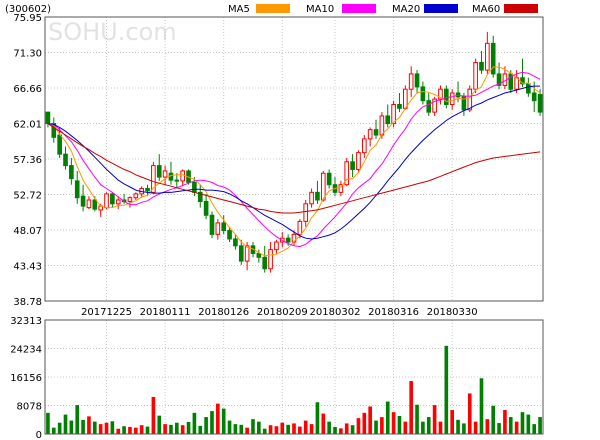 Image resolution: width=600 pixels, height=440 pixels. What do you see at coordinates (223, 312) in the screenshot?
I see `date-tick-label: 20180126` at bounding box center [223, 312].